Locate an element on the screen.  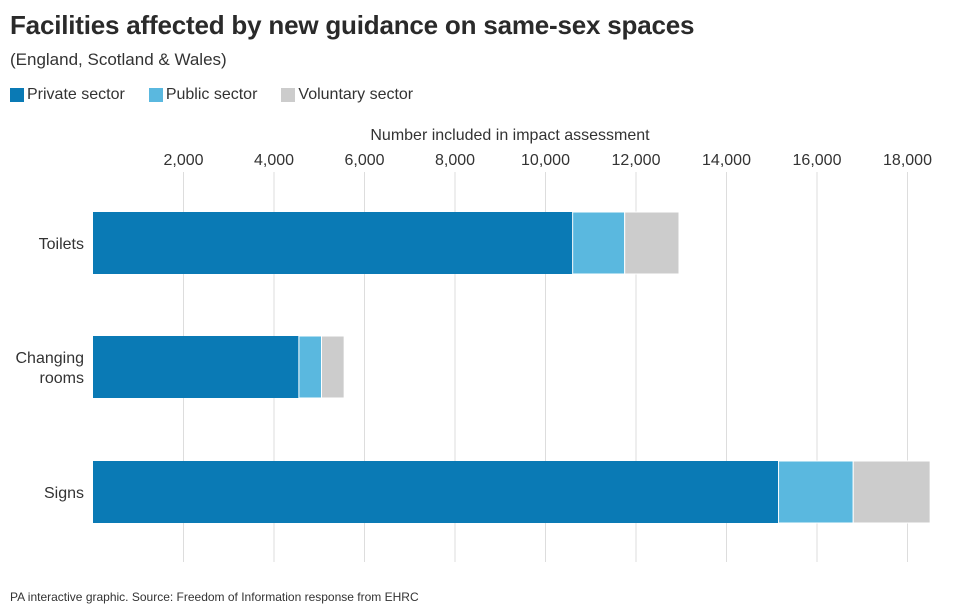
x-tick-label: 2,000 is located at coordinates (183, 160).